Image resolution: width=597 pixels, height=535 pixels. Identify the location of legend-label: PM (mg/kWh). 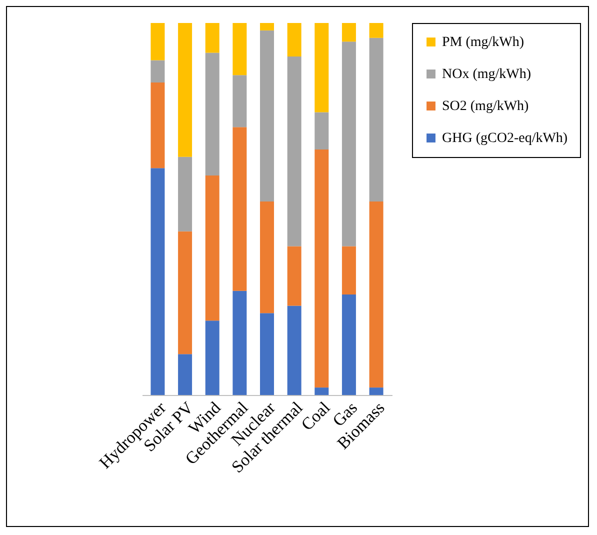
(483, 42).